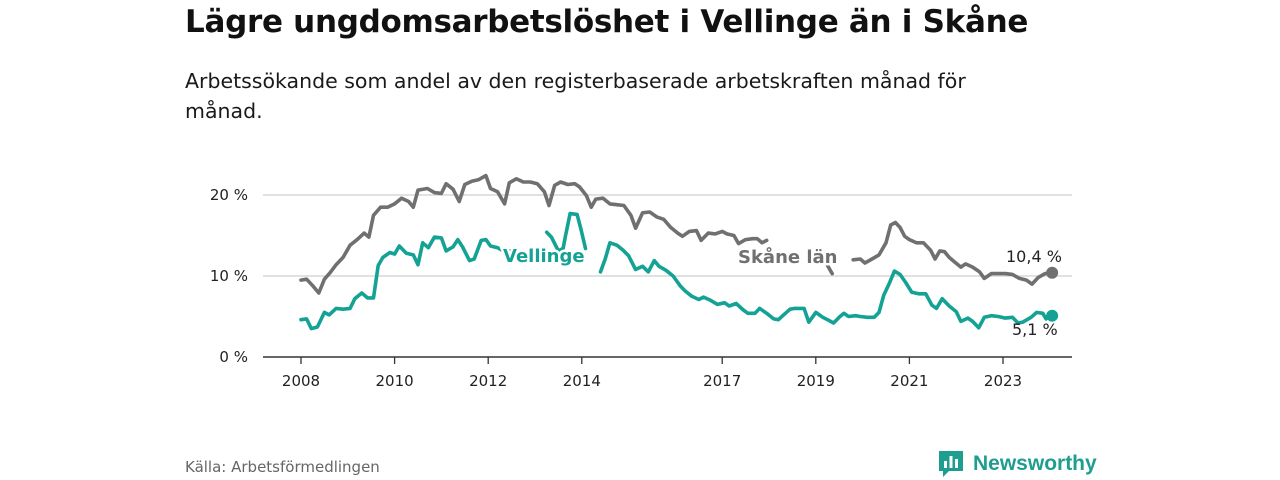 This screenshot has height=480, width=1280. What do you see at coordinates (951, 464) in the screenshot?
I see `newsworthy-icon` at bounding box center [951, 464].